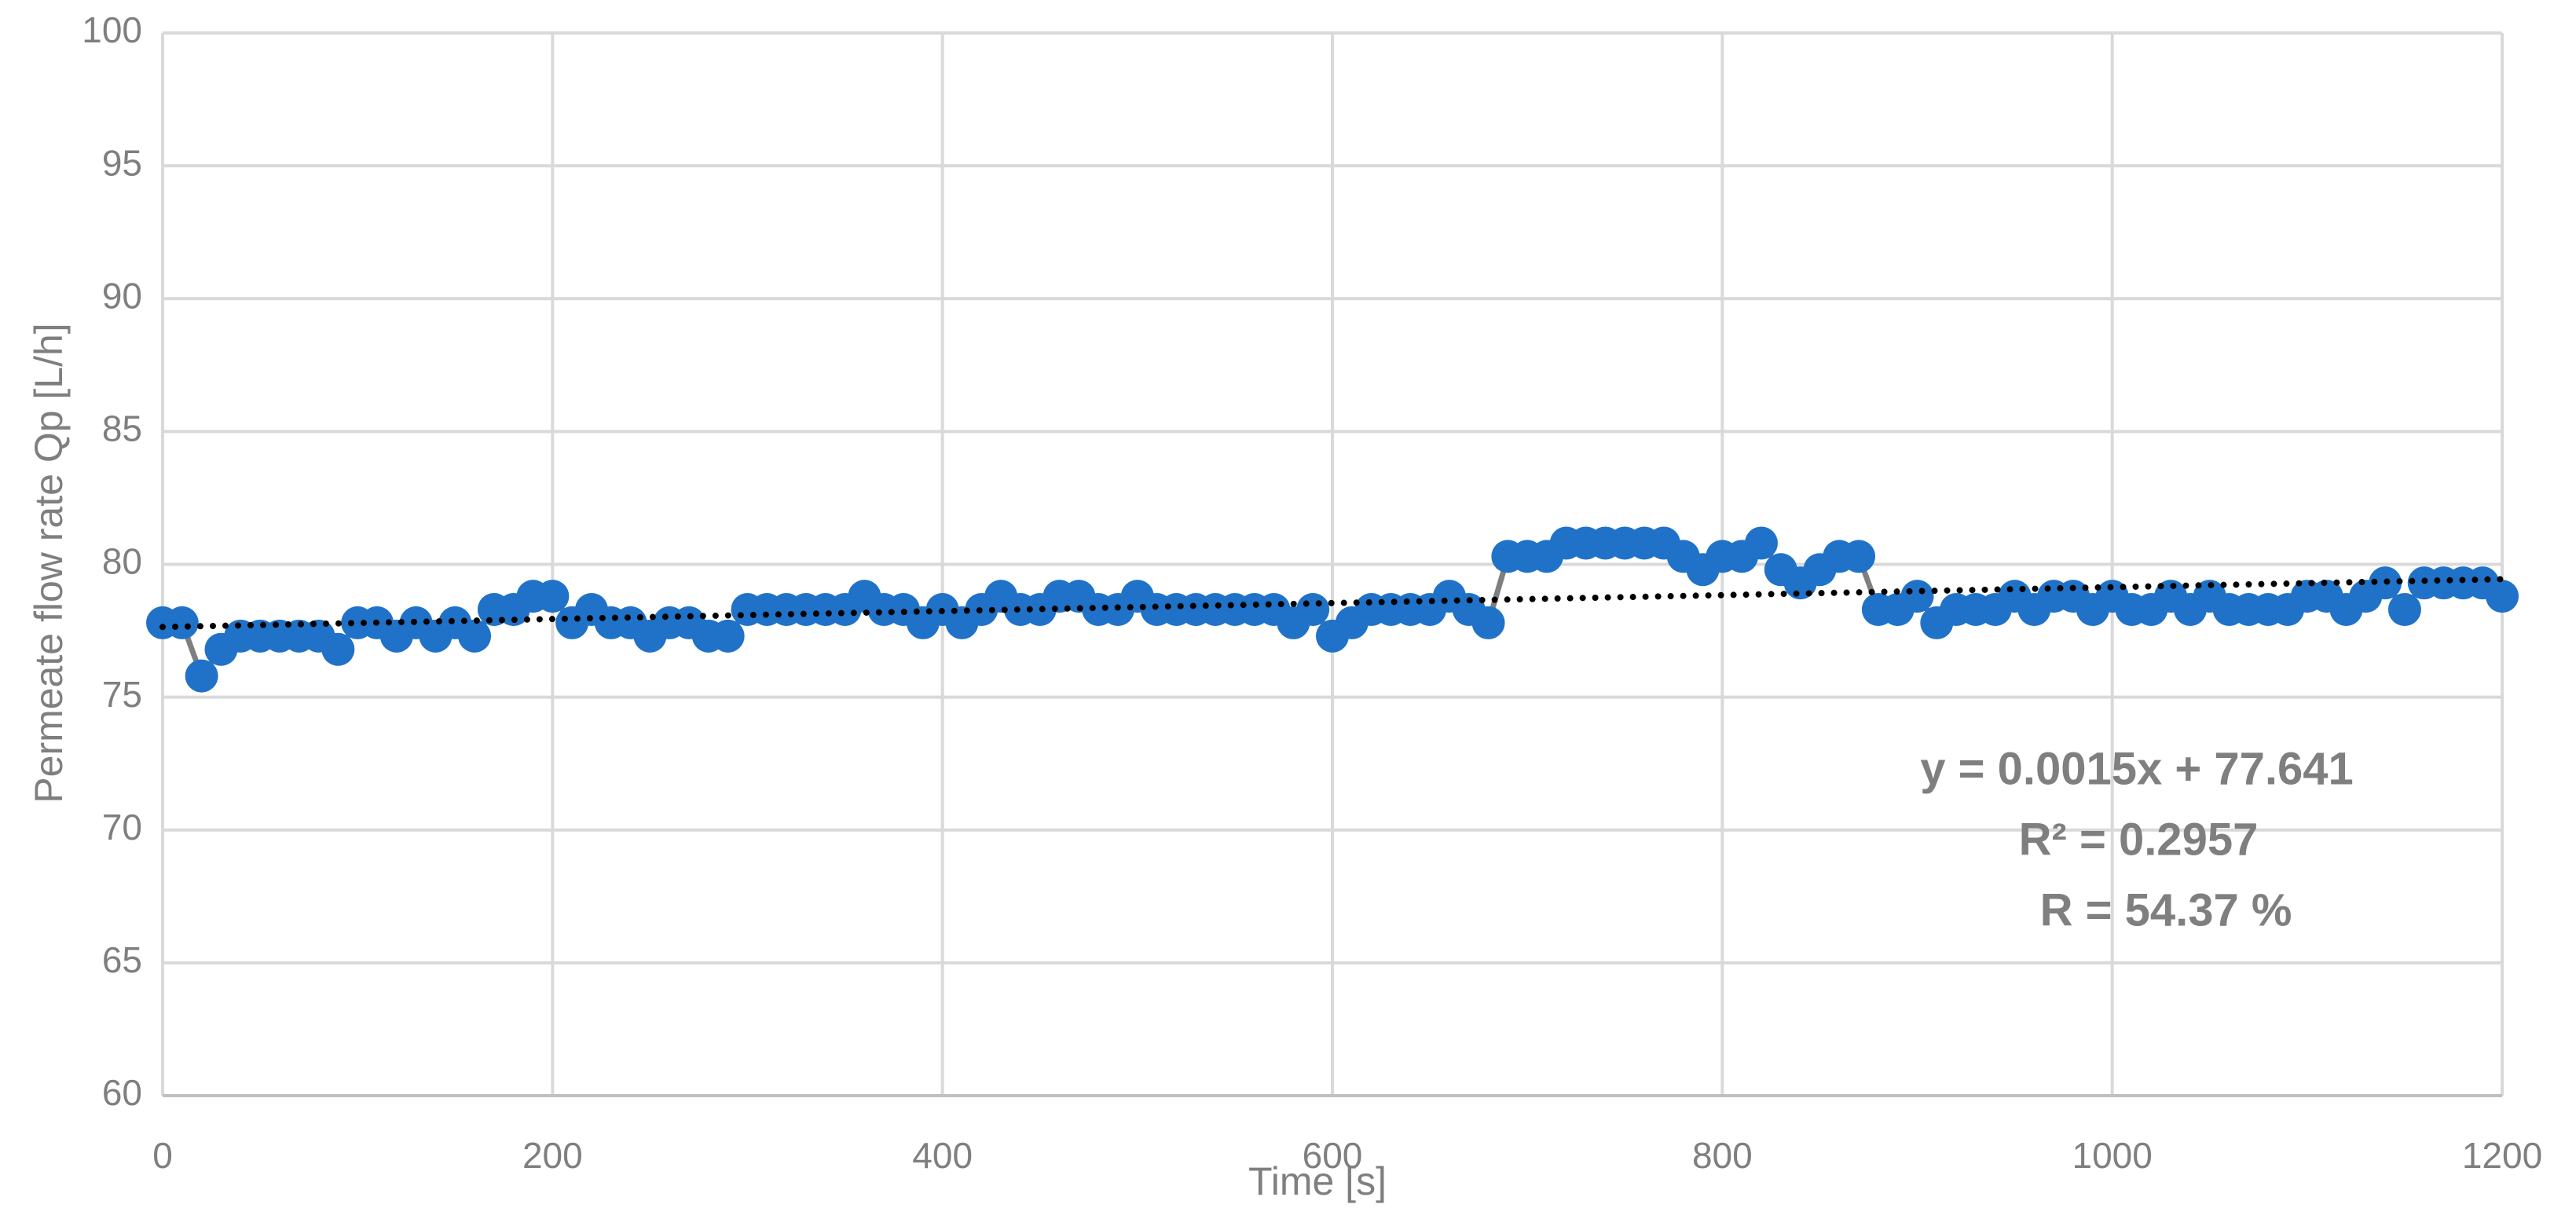 The image size is (2576, 1230). What do you see at coordinates (552, 1155) in the screenshot?
I see `x-tick-label: 200` at bounding box center [552, 1155].